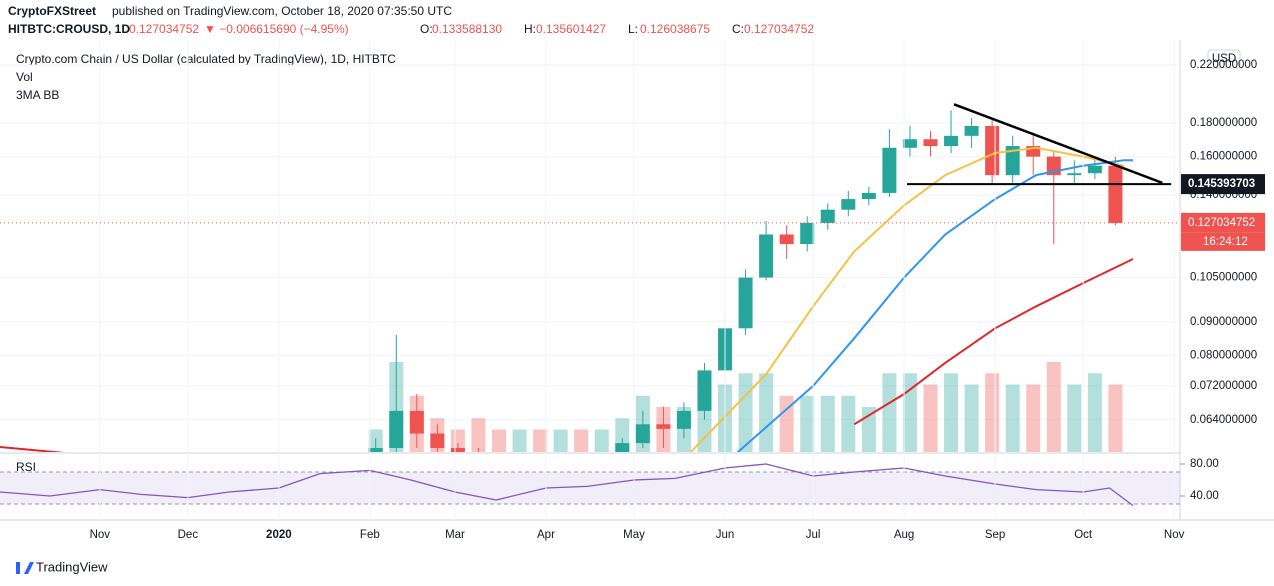 Image resolution: width=1274 pixels, height=586 pixels. What do you see at coordinates (813, 535) in the screenshot?
I see `x-tick-label: Jul` at bounding box center [813, 535].